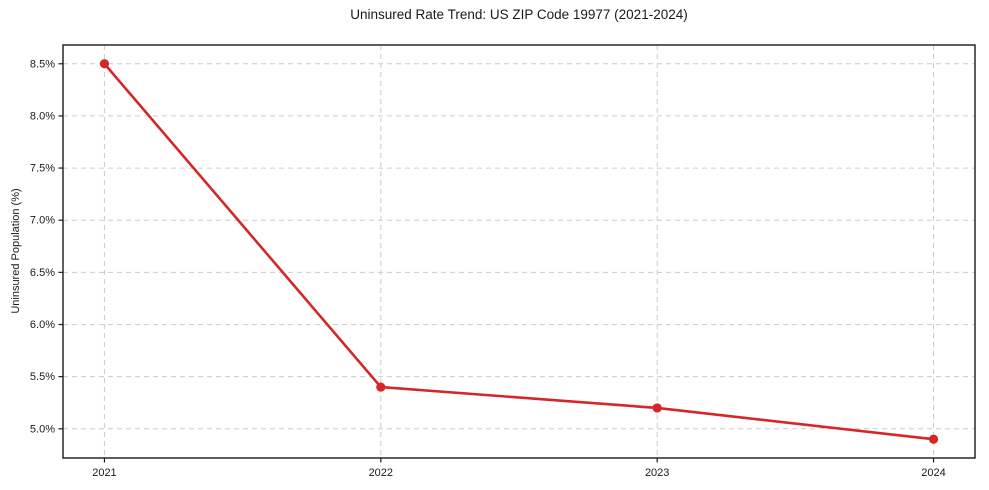 The width and height of the screenshot is (989, 490). Describe the element at coordinates (42, 64) in the screenshot. I see `y-tick-label: 8.5%` at that location.